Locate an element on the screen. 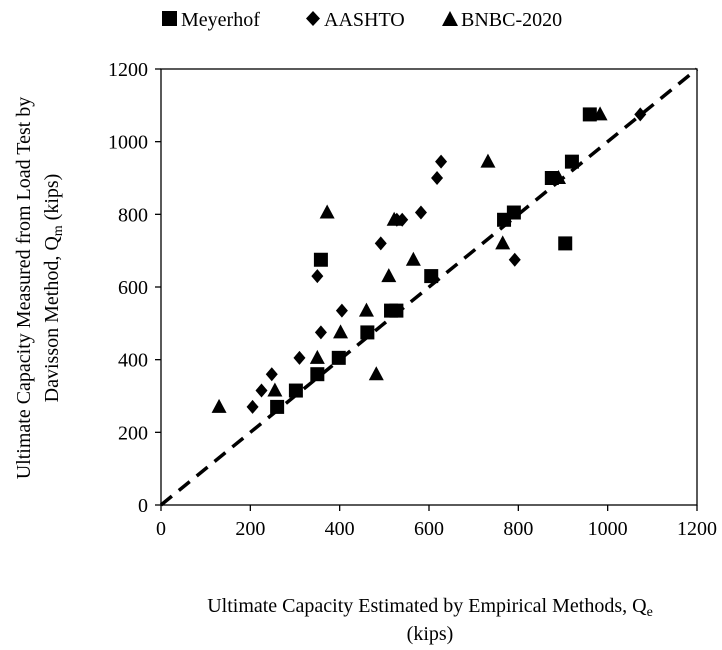 This screenshot has height=650, width=722. y-tick-label: 1000 is located at coordinates (128, 143).